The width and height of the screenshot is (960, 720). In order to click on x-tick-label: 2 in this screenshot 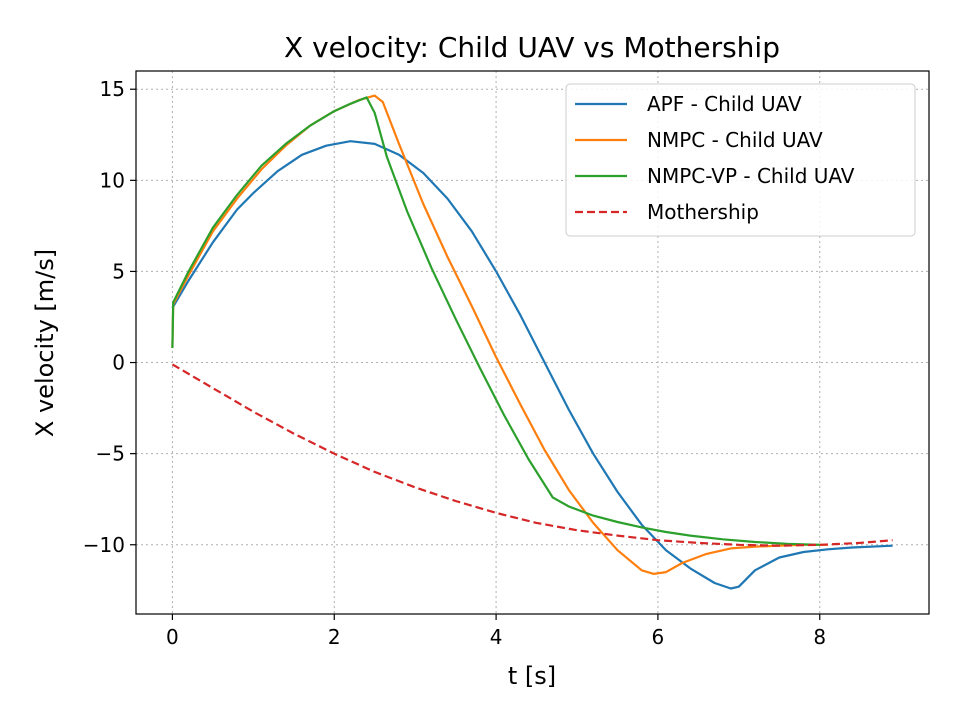, I will do `click(334, 637)`.